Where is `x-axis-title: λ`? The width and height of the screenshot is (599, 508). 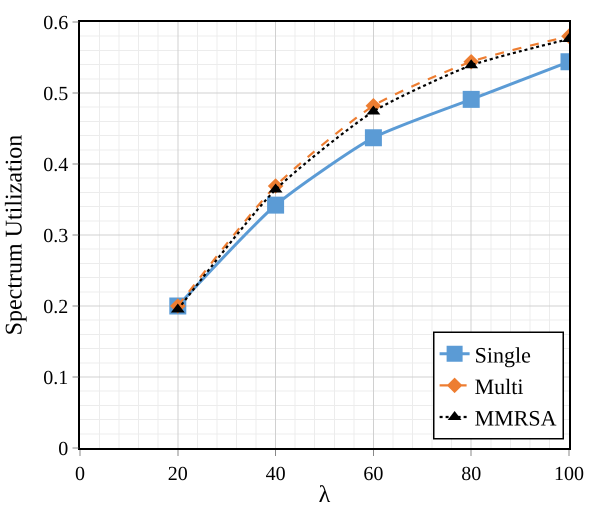 x-axis-title: λ is located at coordinates (324, 495).